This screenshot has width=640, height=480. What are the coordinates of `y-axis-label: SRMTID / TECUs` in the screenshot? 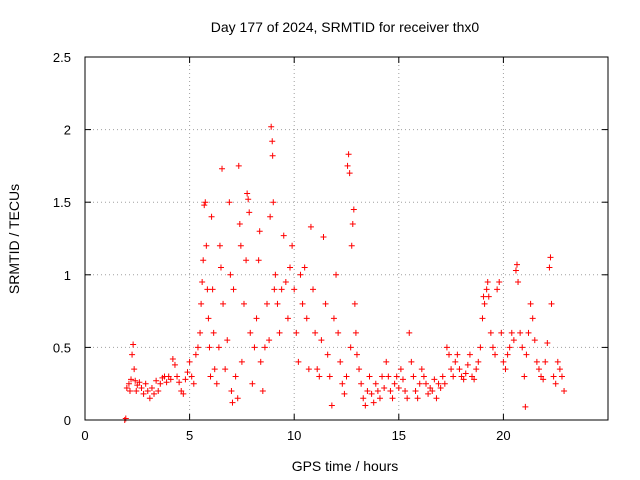 It's located at (14, 239).